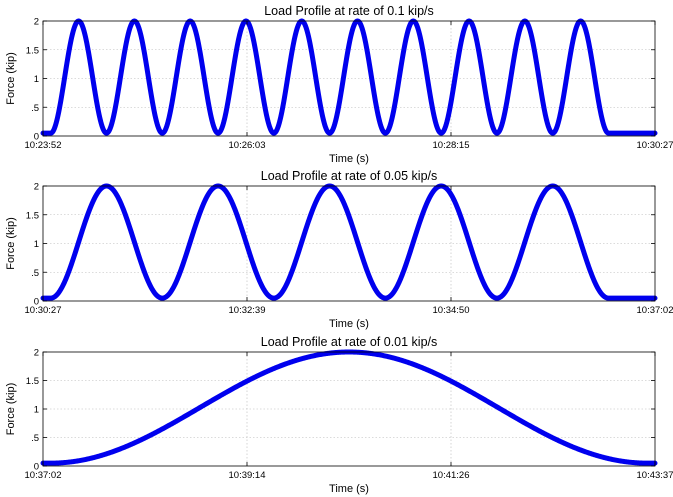 The width and height of the screenshot is (673, 497). I want to click on x-tick-label: 10:34:50, so click(451, 310).